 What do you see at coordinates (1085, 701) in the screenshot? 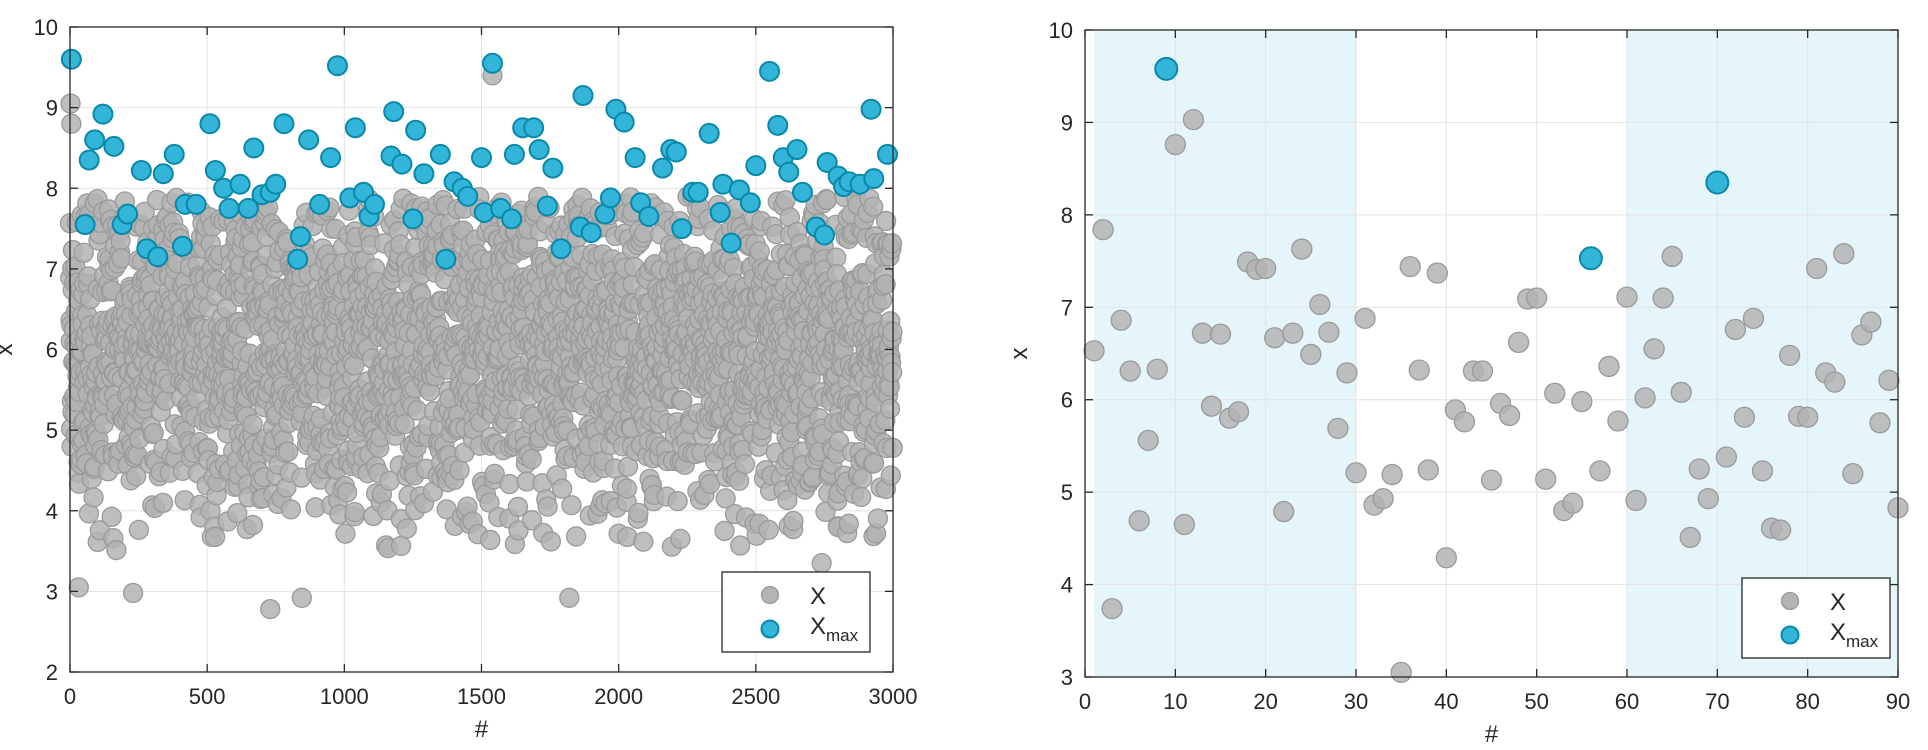
I see `x-tick-label: 0` at bounding box center [1085, 701].